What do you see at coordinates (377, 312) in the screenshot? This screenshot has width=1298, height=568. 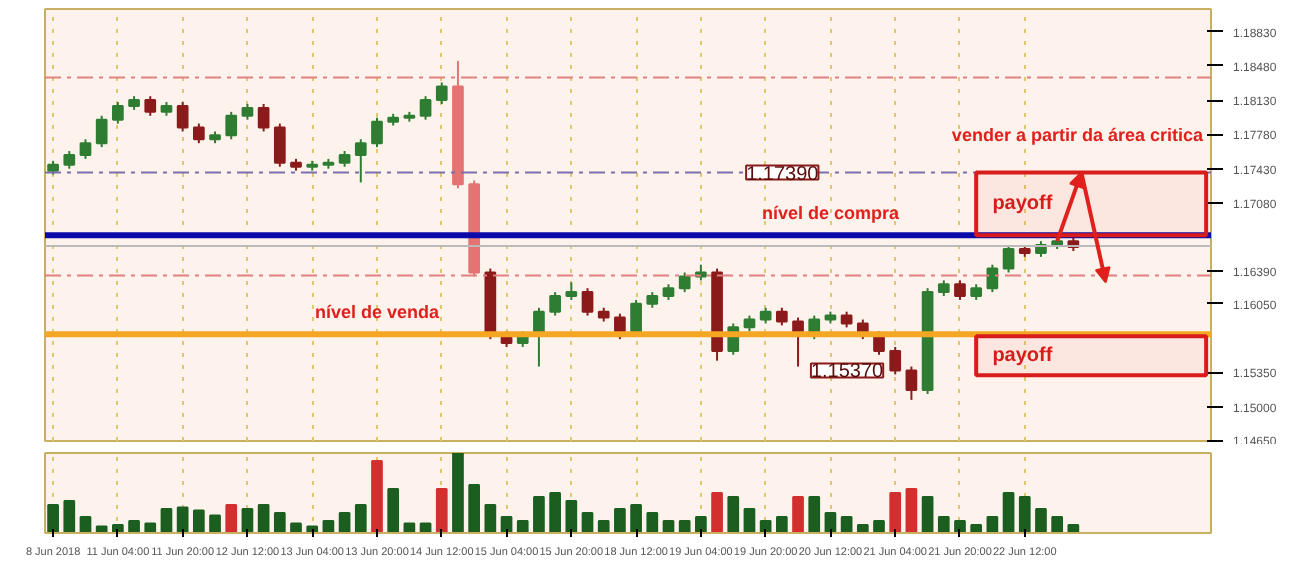 I see `annotation: nível de venda` at bounding box center [377, 312].